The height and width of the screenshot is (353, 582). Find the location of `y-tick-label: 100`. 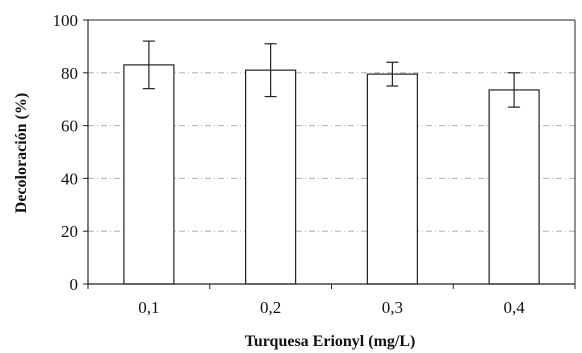

y-tick-label: 100 is located at coordinates (66, 20).